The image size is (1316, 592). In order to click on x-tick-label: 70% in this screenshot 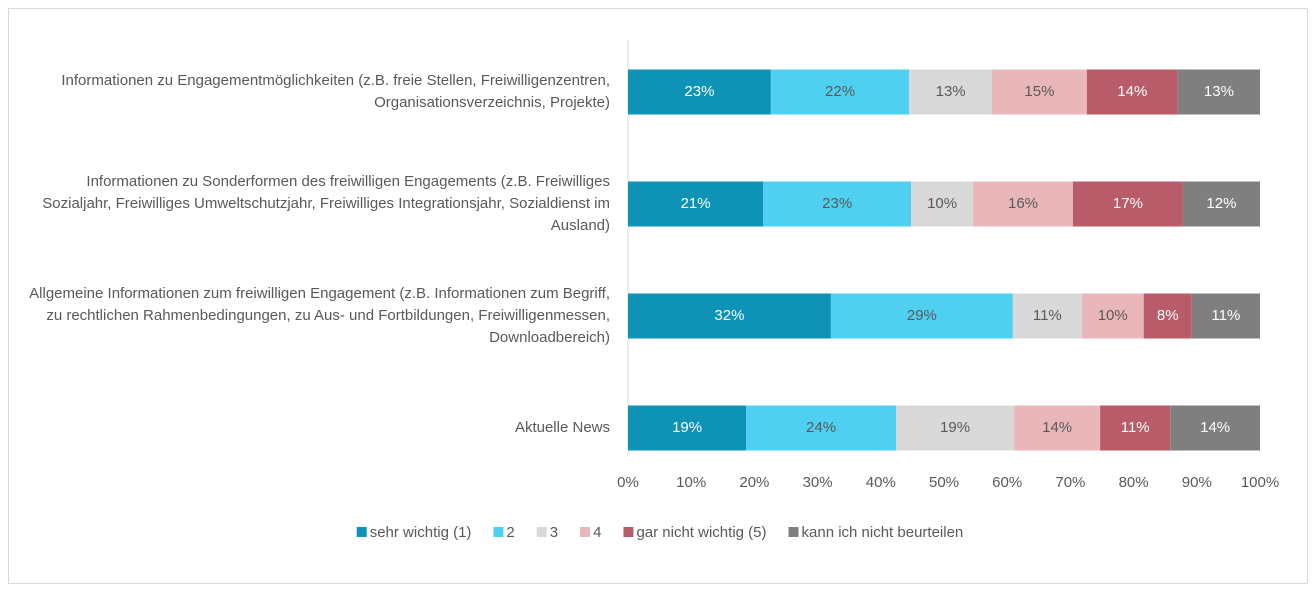, I will do `click(1070, 482)`.